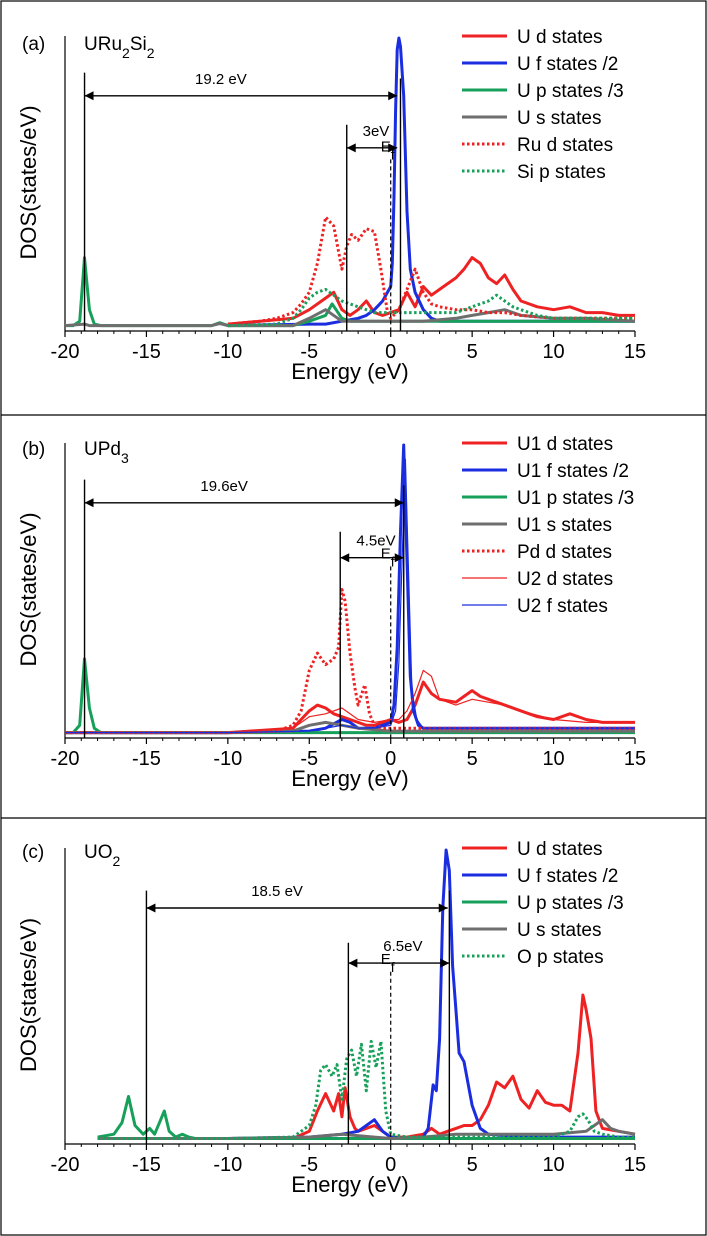 Image resolution: width=707 pixels, height=1236 pixels. Describe the element at coordinates (98, 852) in the screenshot. I see `formula-part: UO` at that location.